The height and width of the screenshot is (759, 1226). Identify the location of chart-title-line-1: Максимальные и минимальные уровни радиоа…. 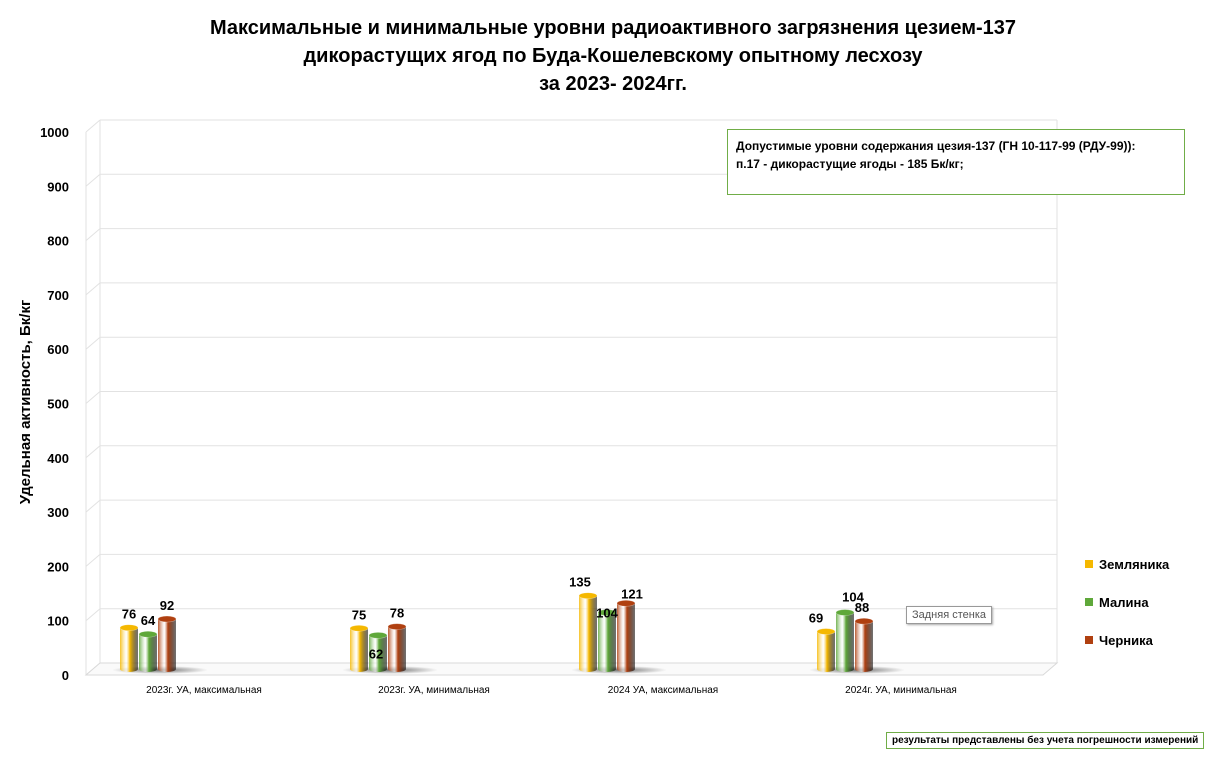
(613, 28).